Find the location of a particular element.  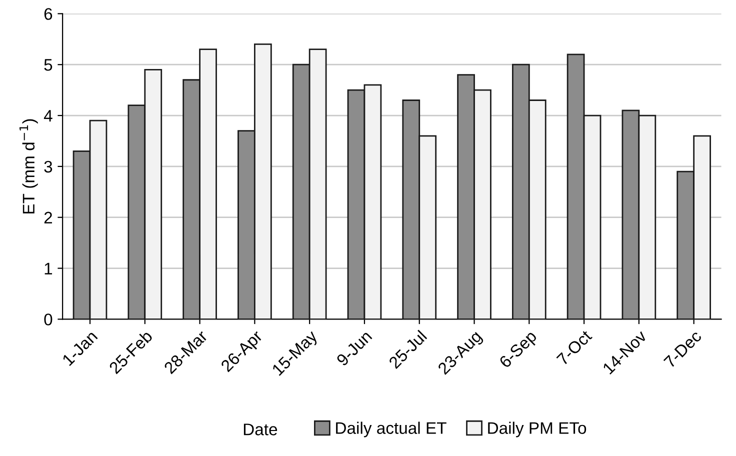

y-tick-label: 4 is located at coordinates (48, 116).